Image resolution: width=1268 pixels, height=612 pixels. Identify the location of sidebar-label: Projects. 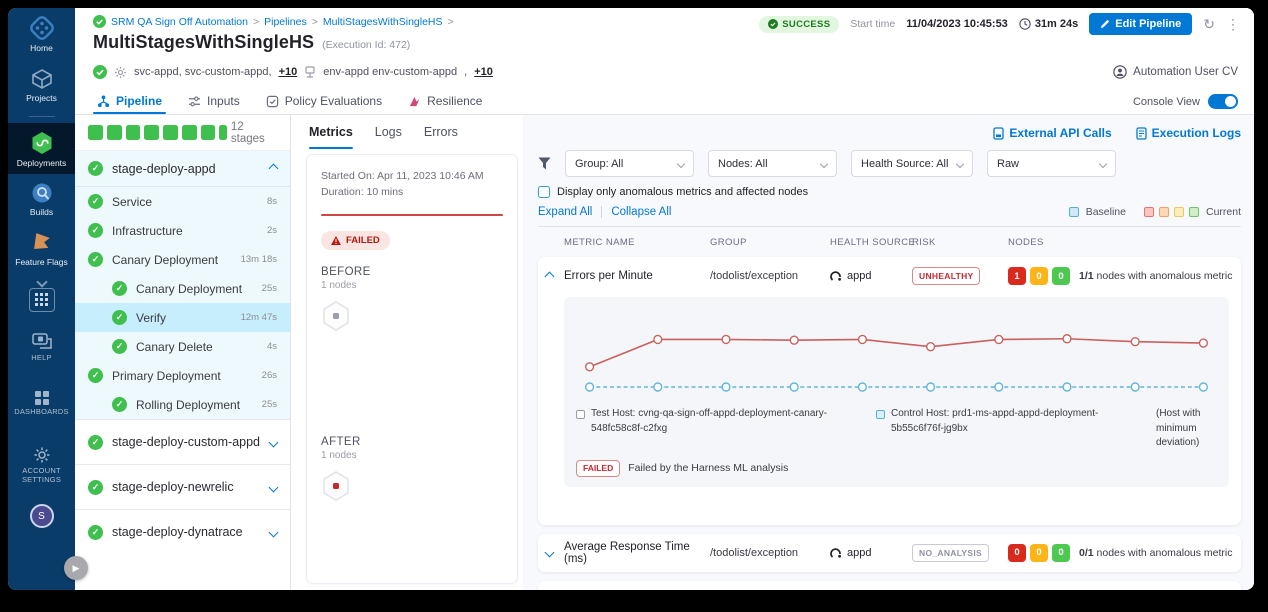
(41, 97).